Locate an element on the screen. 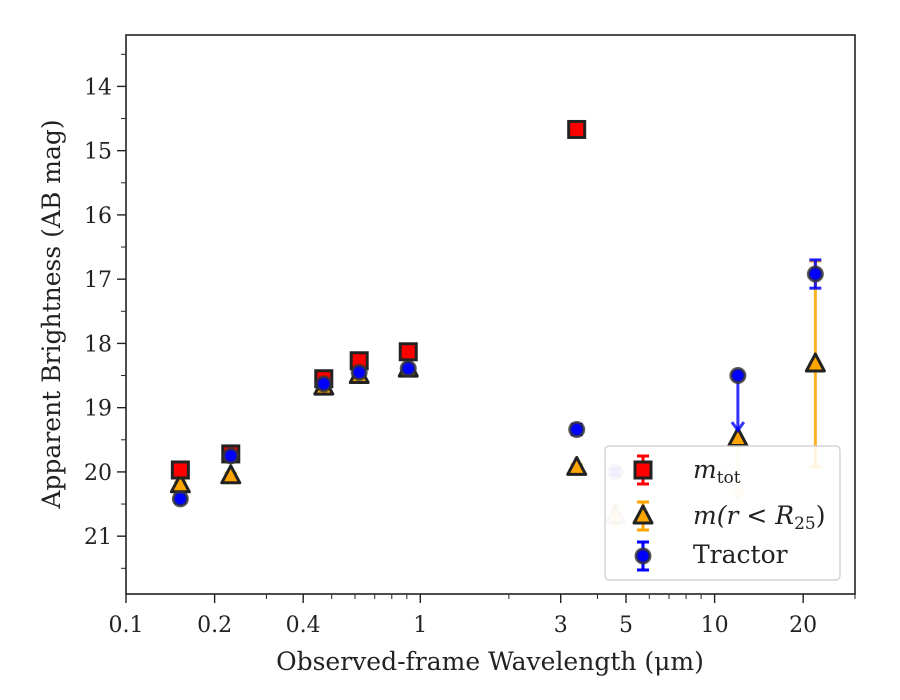 The width and height of the screenshot is (900, 700). x-axis-label: Observed-frame Wavelength (μm) is located at coordinates (490, 661).